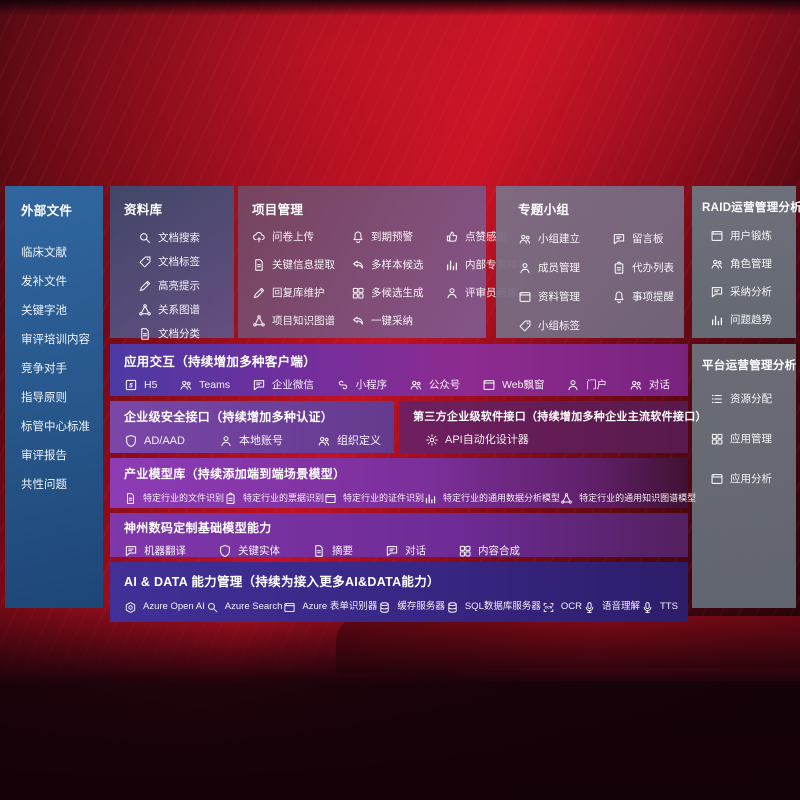 Image resolution: width=800 pixels, height=800 pixels. I want to click on miniprogram-icon, so click(343, 385).